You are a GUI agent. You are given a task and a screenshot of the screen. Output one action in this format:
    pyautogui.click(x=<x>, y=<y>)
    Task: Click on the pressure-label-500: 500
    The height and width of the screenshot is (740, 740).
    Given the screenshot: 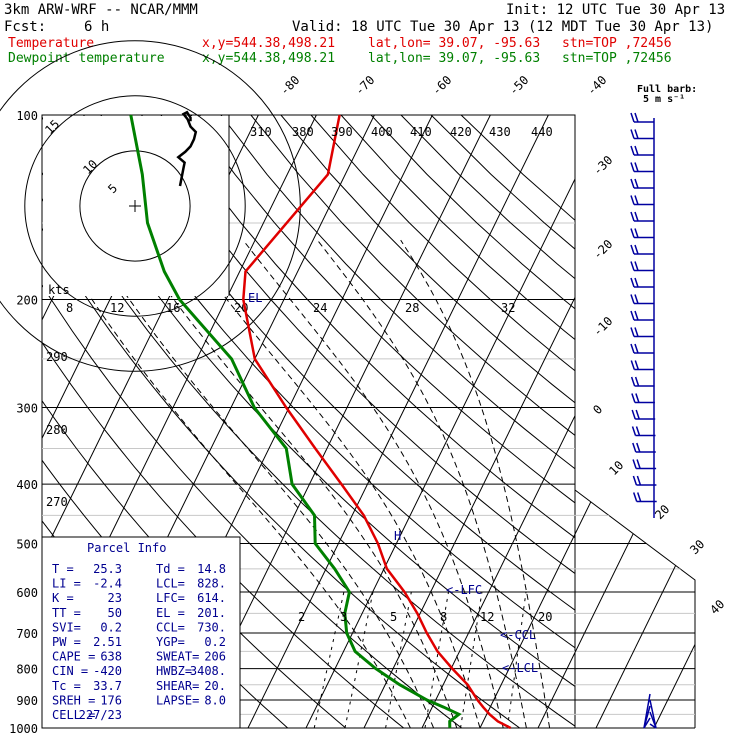 What is the action you would take?
    pyautogui.click(x=27, y=544)
    